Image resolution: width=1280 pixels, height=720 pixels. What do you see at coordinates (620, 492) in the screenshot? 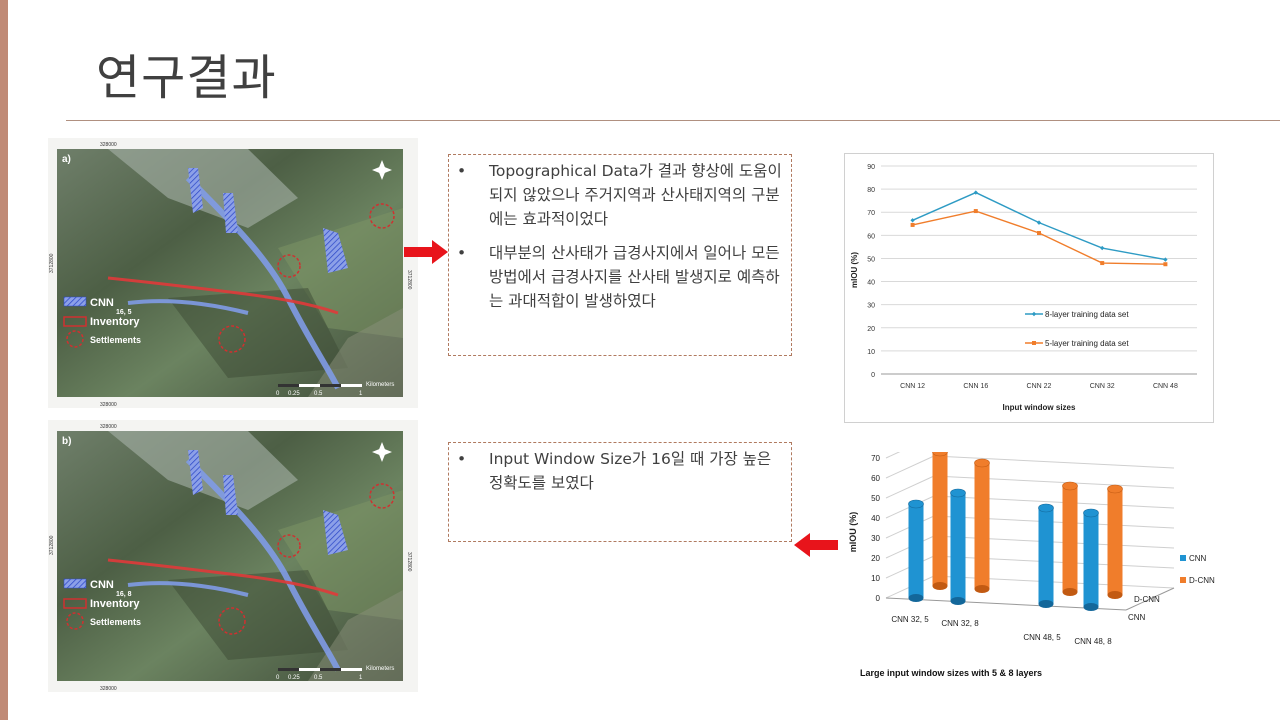
I see `findings-box-2: • Input Window Size가 16일 때 가장 높은 정확도를 보였다` at bounding box center [620, 492].